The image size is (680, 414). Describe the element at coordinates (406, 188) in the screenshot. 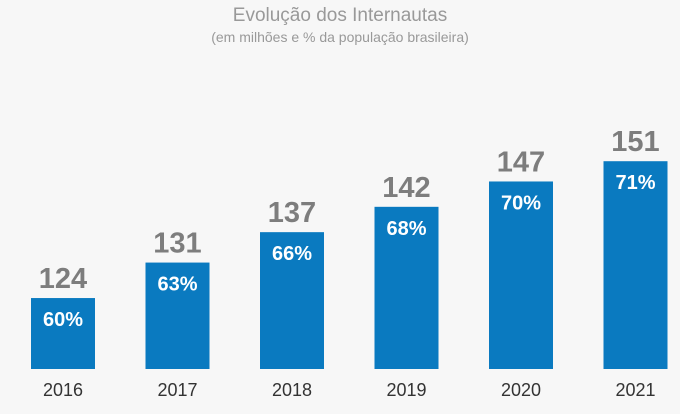

I see `value-label-2019: 142` at that location.